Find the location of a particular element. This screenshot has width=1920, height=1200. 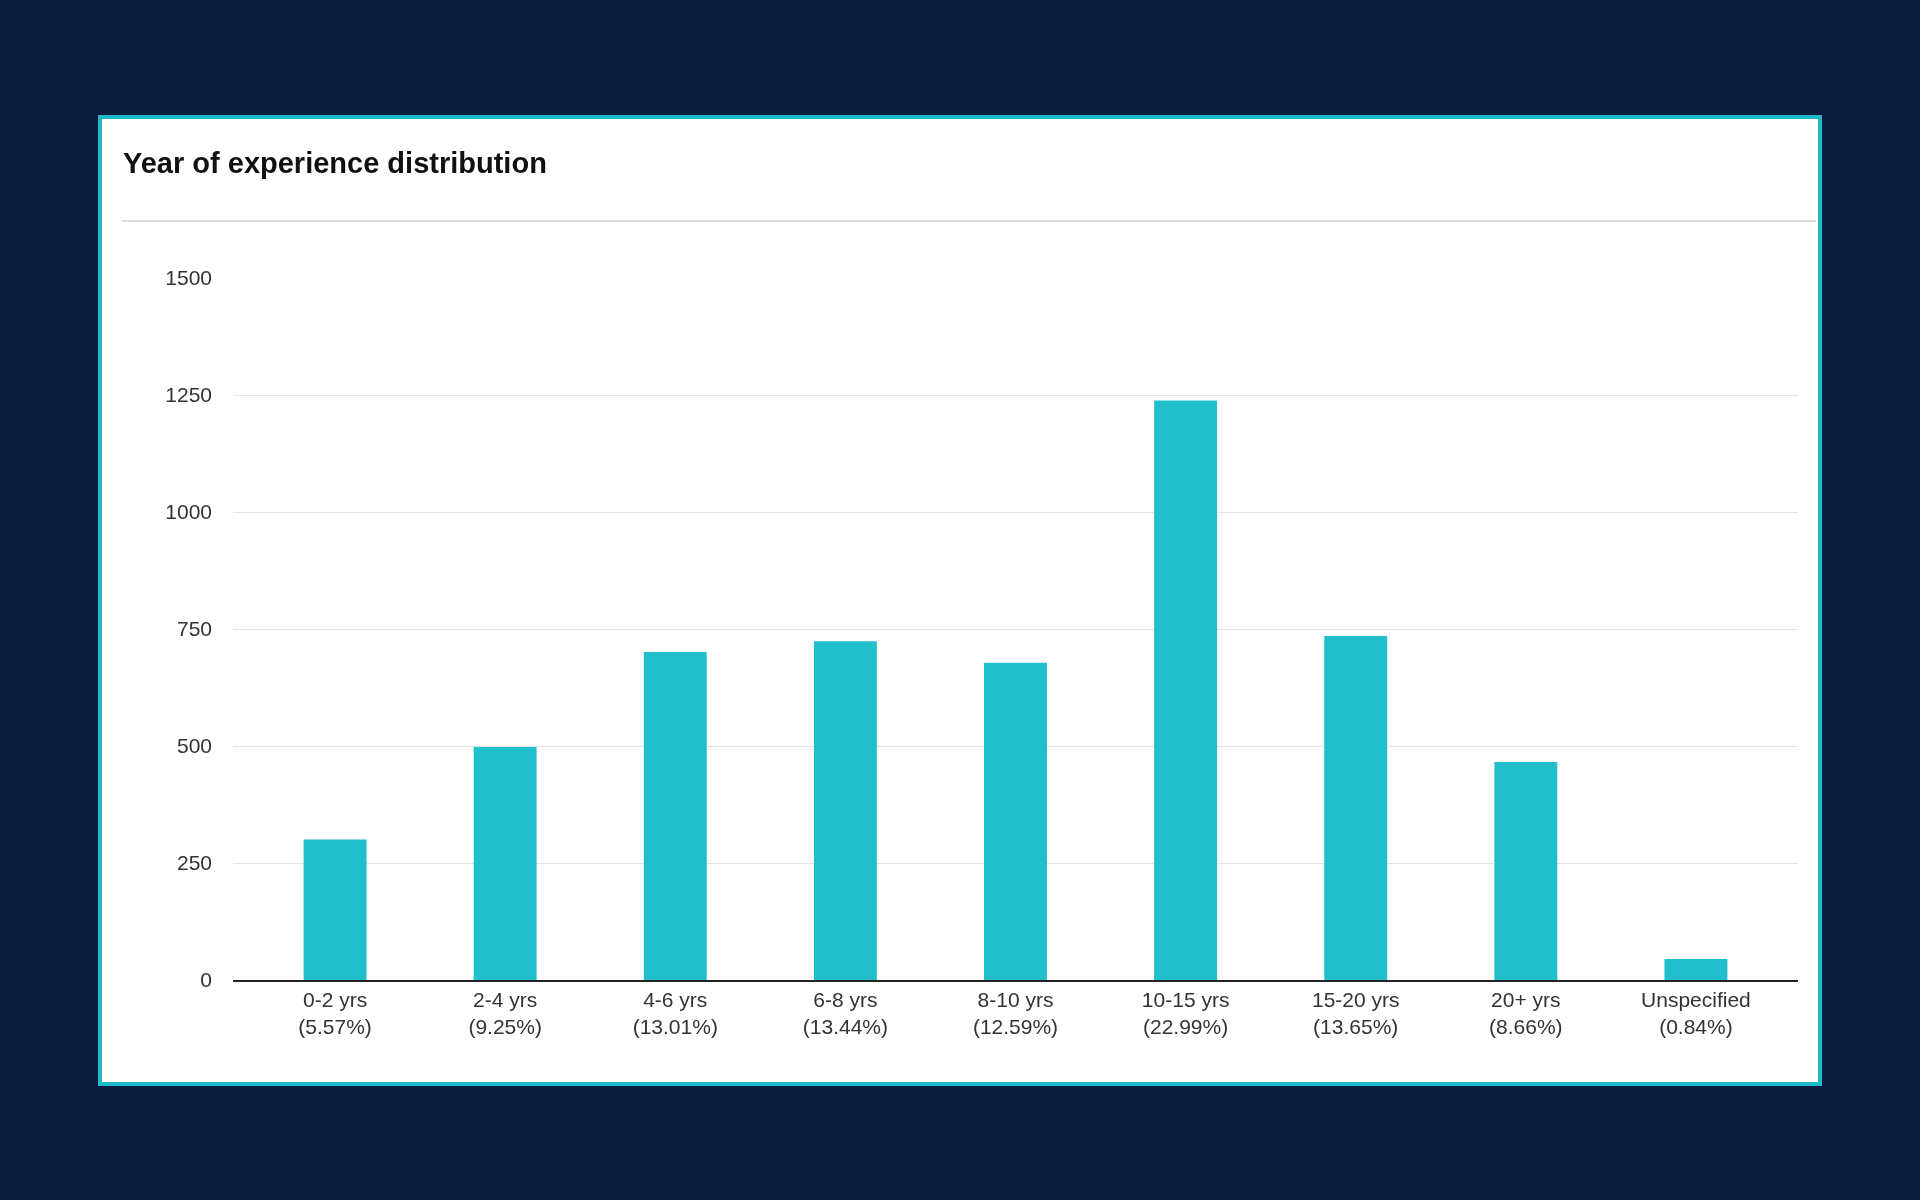

y-tick-label: 500 is located at coordinates (194, 746).